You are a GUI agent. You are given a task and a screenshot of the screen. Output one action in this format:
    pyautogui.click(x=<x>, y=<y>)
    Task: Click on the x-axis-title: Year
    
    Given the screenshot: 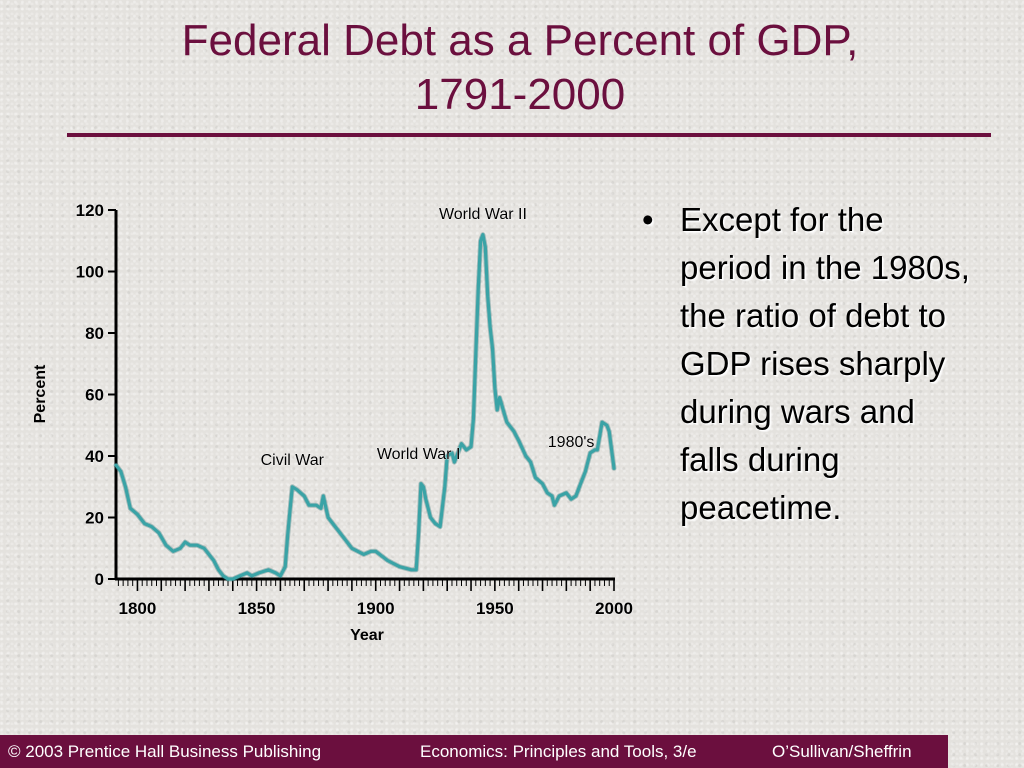 What is the action you would take?
    pyautogui.click(x=367, y=635)
    